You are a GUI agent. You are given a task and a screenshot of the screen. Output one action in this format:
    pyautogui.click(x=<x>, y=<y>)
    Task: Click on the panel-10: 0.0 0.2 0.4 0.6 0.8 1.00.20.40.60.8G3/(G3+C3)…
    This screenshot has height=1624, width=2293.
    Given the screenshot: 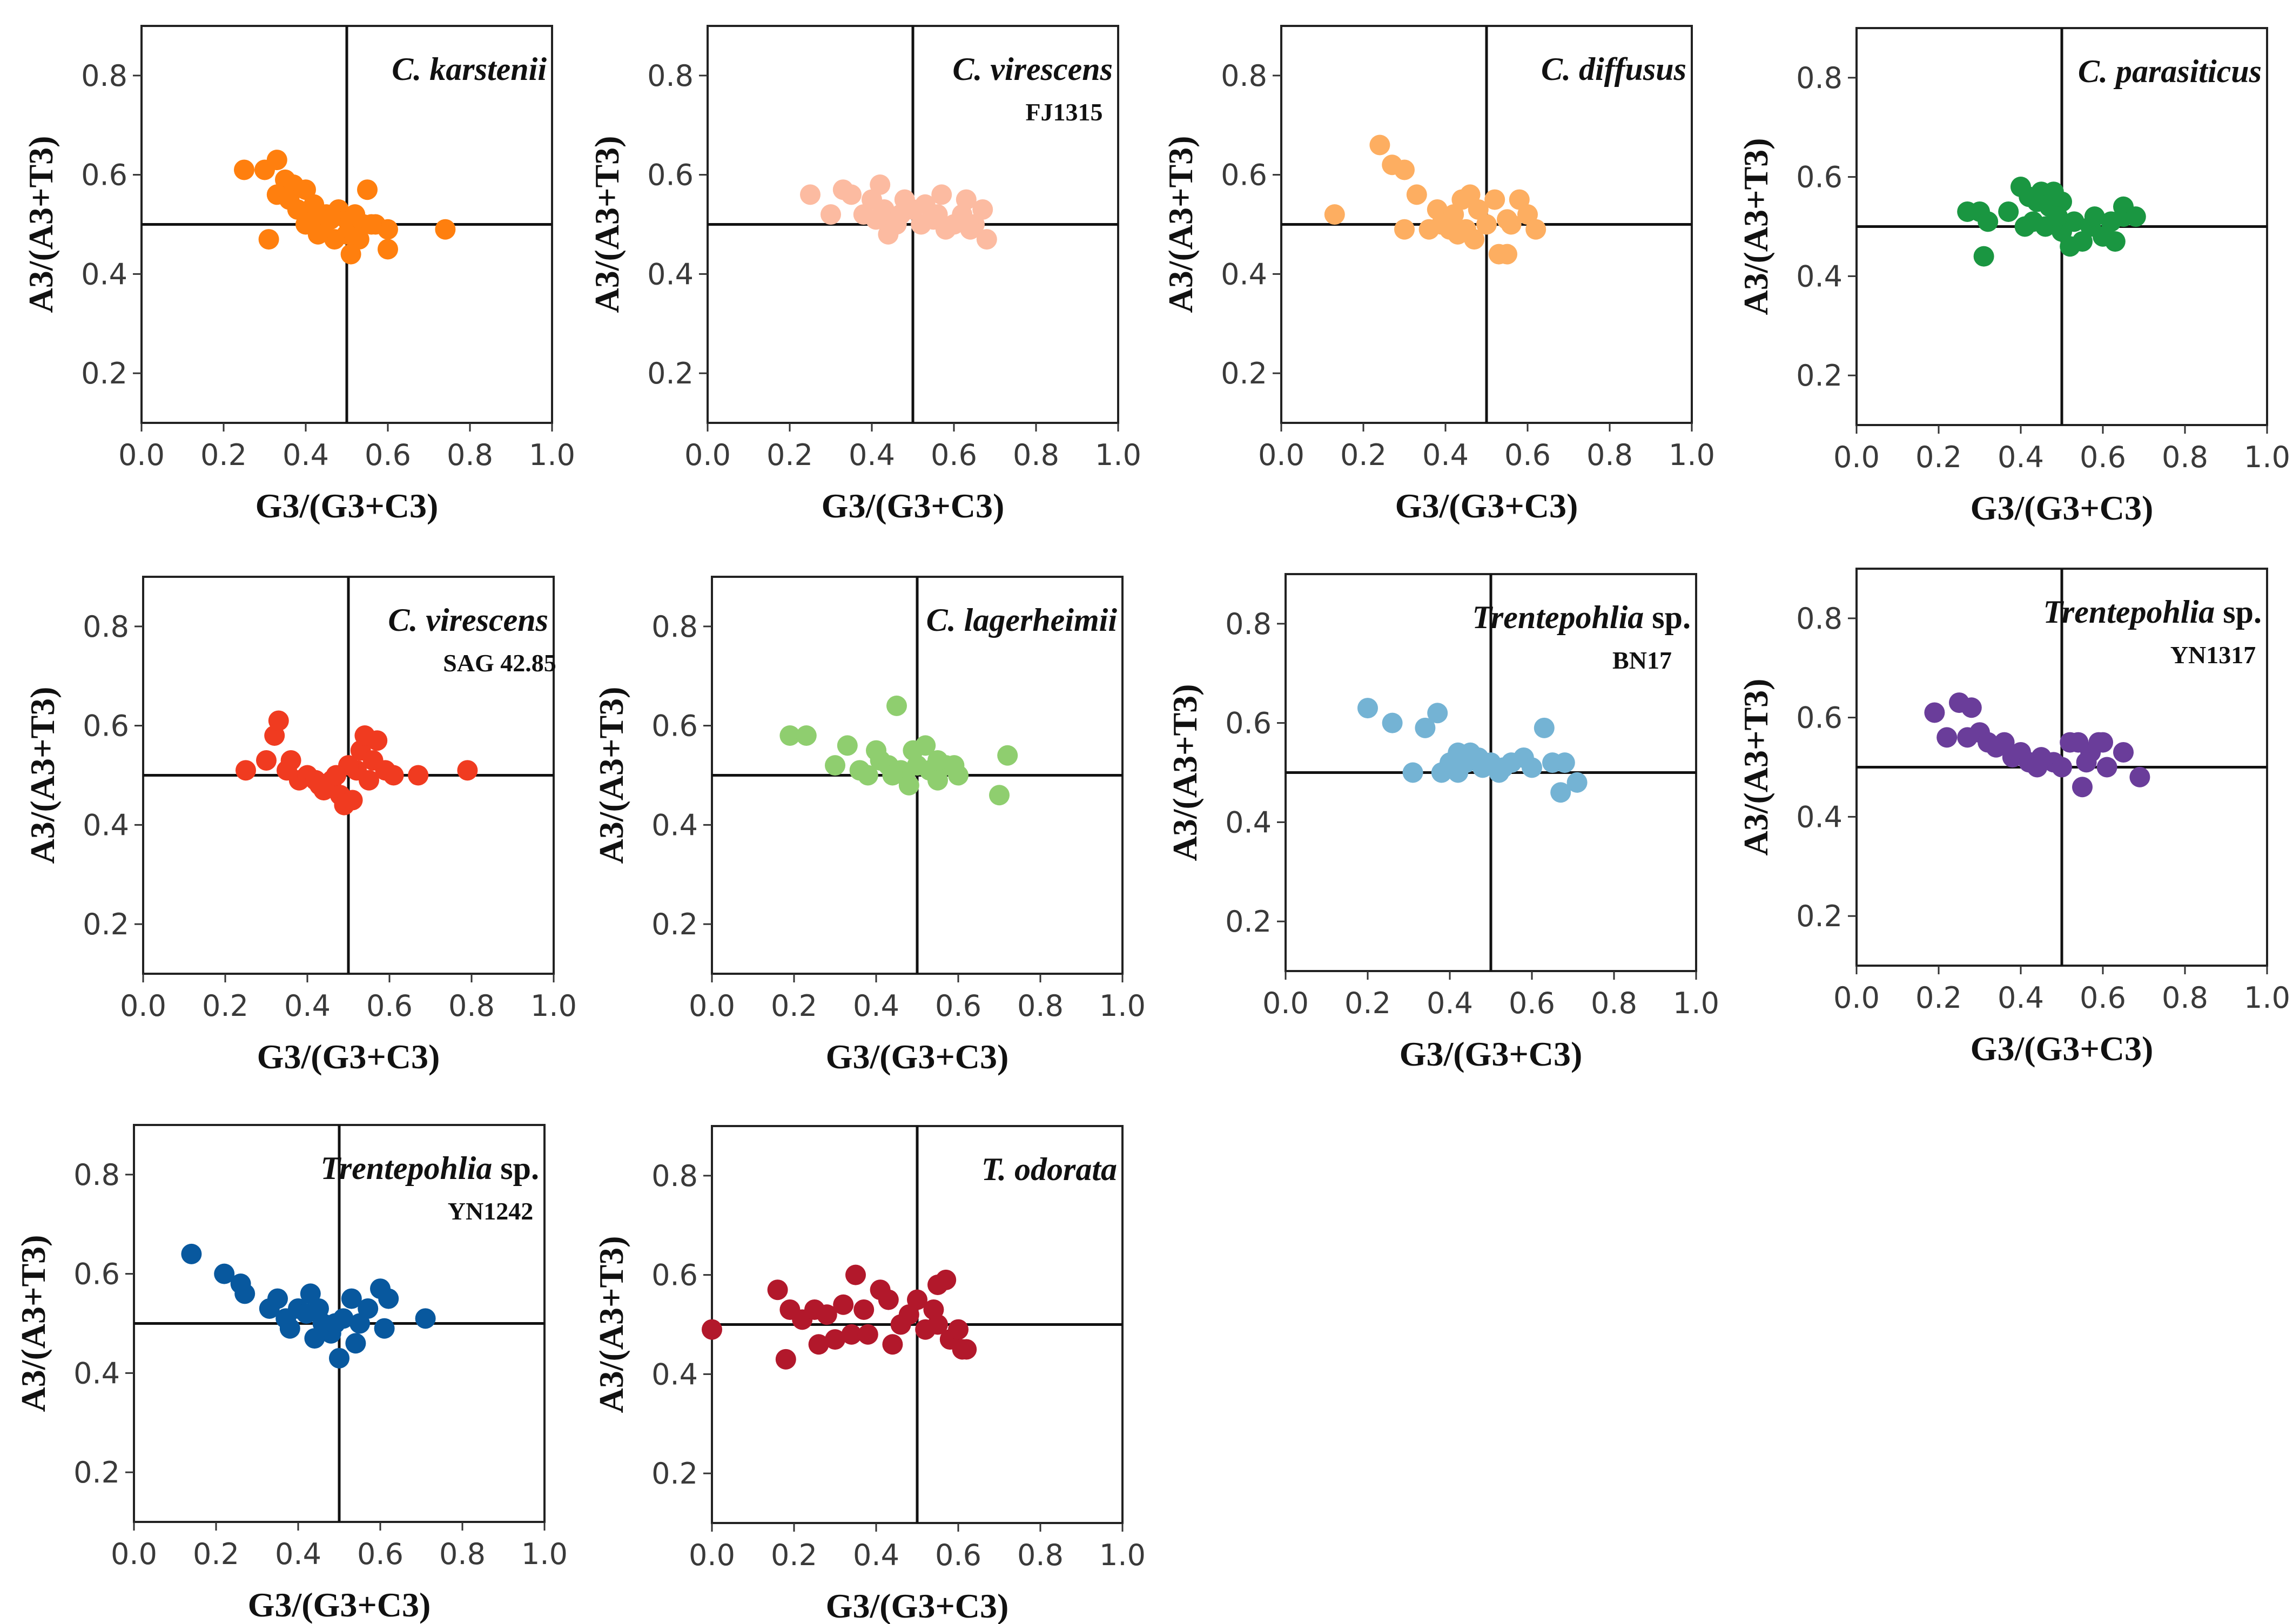 What is the action you would take?
    pyautogui.click(x=869, y=1374)
    